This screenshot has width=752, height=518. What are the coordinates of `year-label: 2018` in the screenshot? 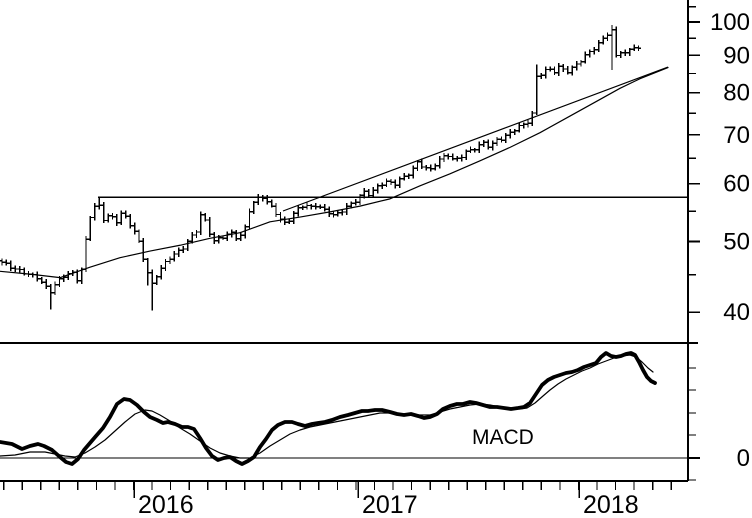 It's located at (611, 504).